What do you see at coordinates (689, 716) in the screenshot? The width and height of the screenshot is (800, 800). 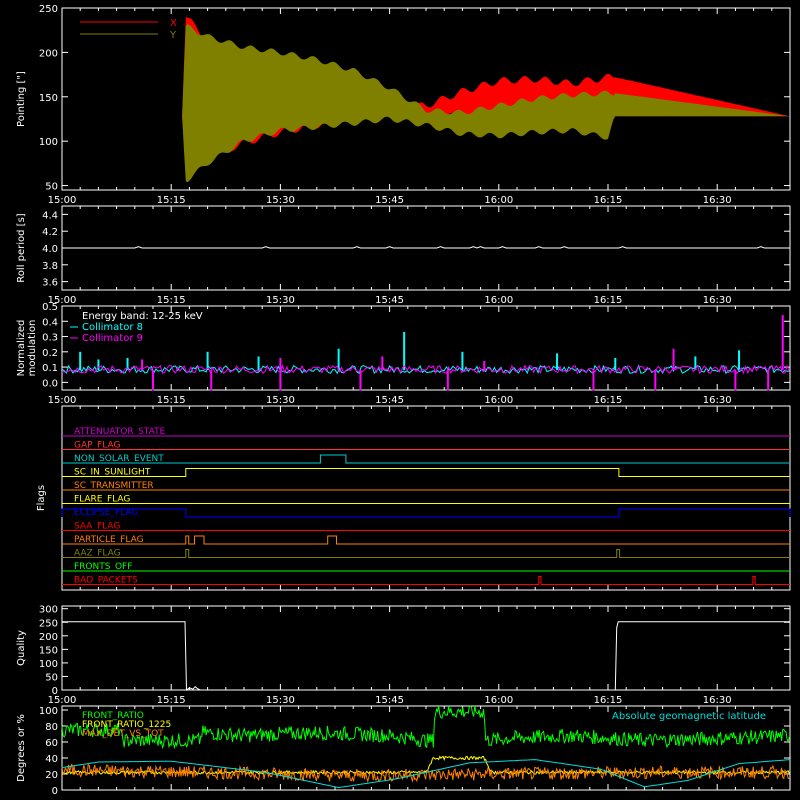 I see `geomagnetic-latitude-annotation: Absolute geomagnetic latitude` at bounding box center [689, 716].